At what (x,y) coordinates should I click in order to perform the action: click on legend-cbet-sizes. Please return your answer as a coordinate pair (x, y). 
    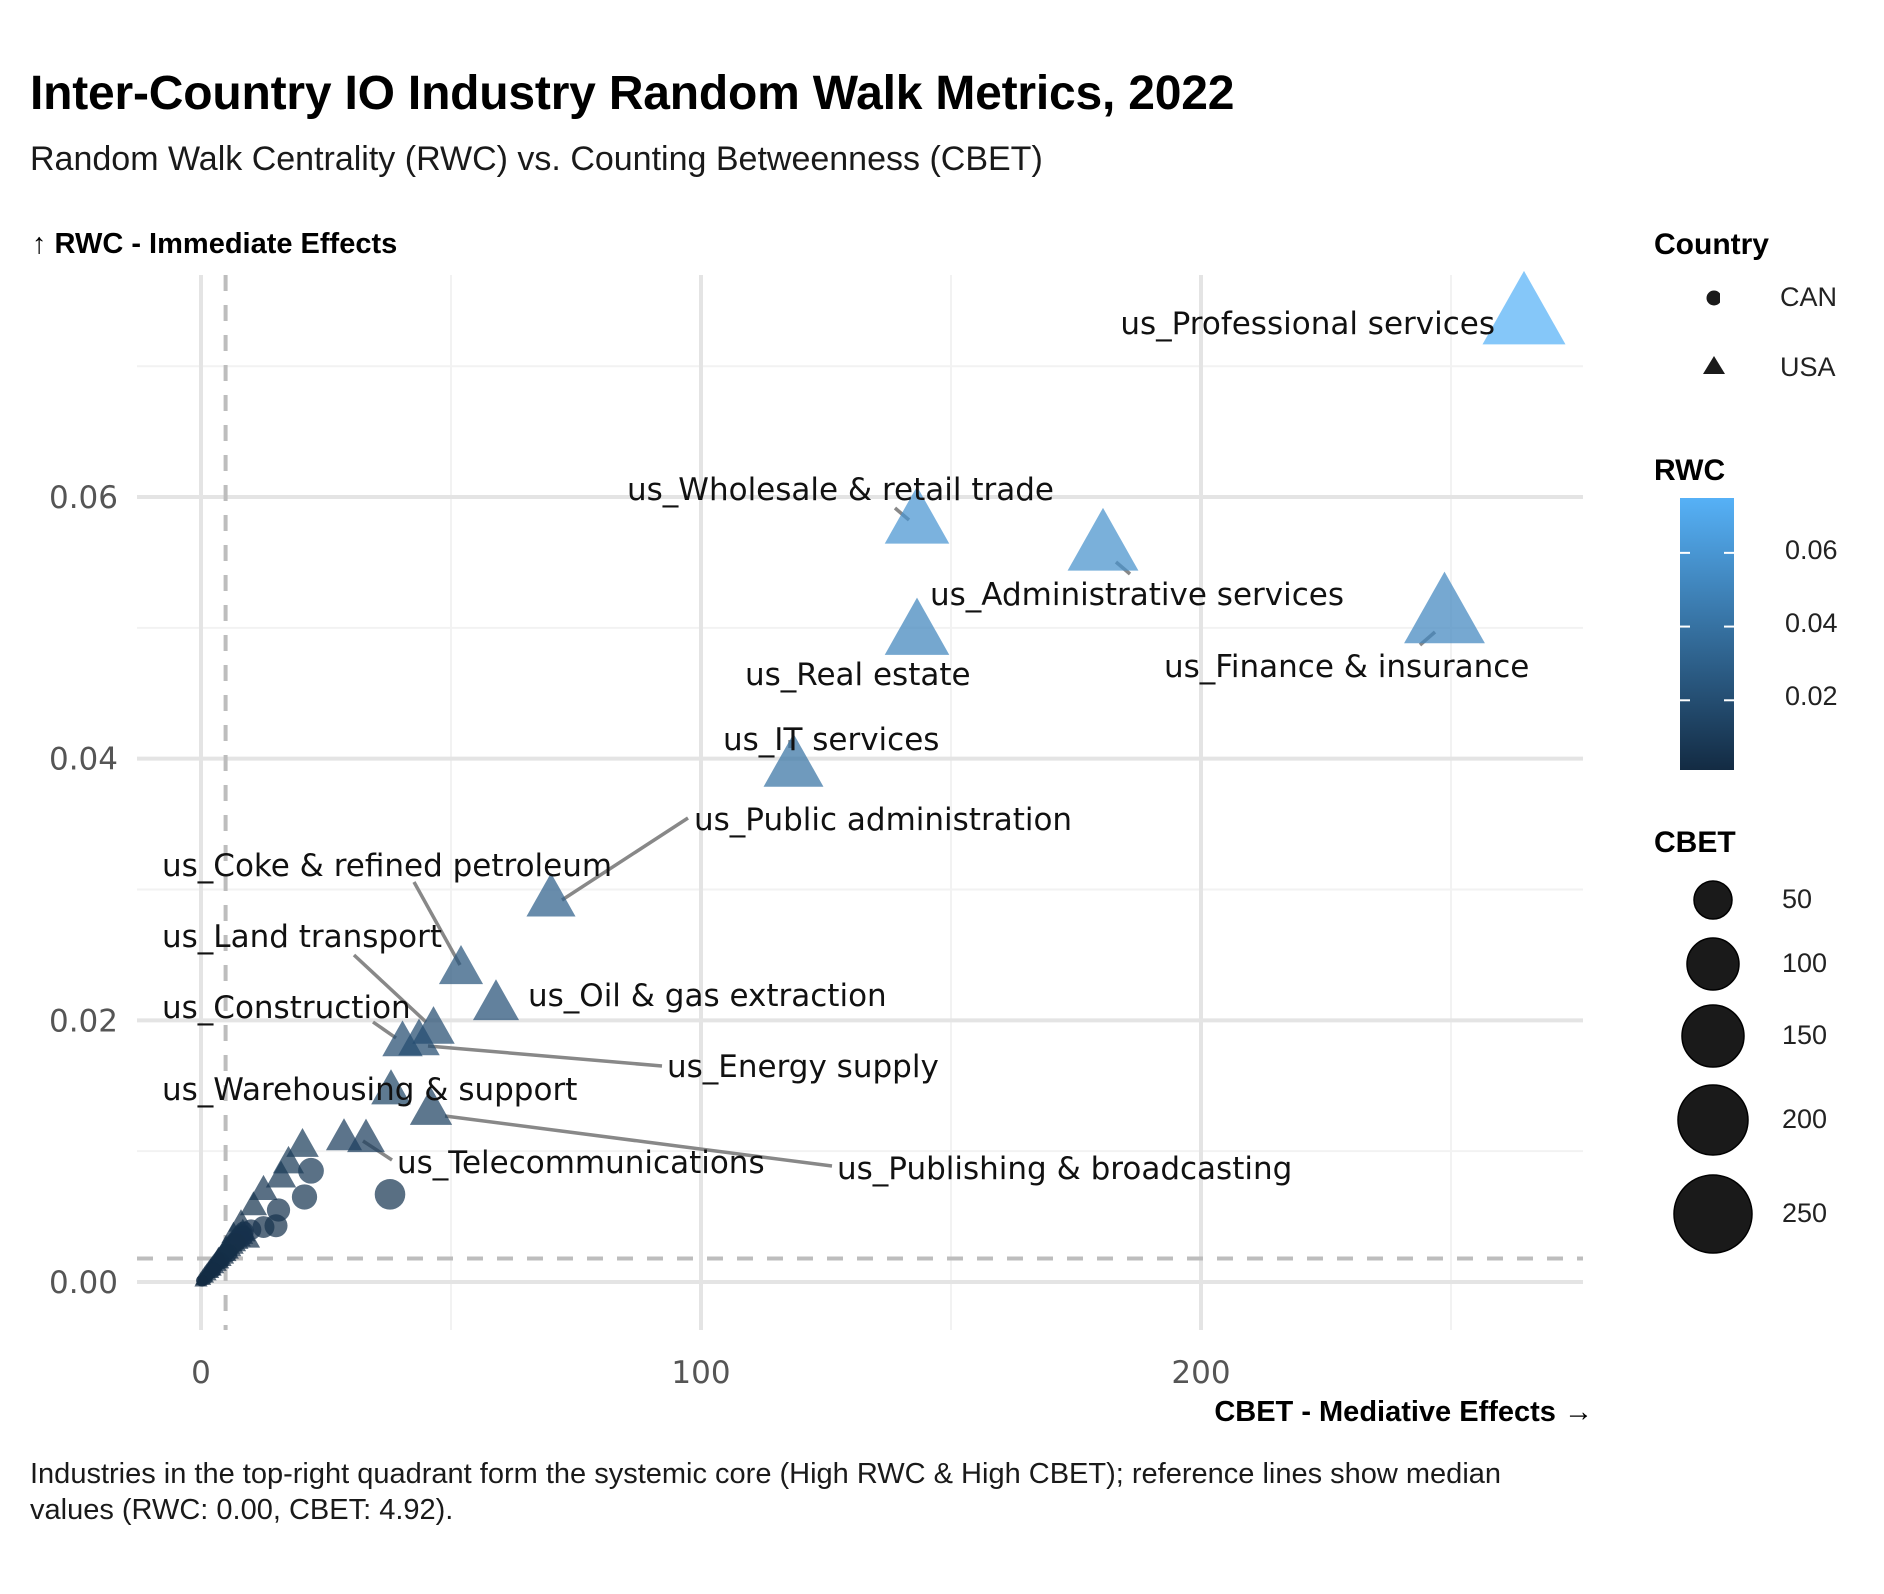
    Looking at the image, I should click on (1713, 1067).